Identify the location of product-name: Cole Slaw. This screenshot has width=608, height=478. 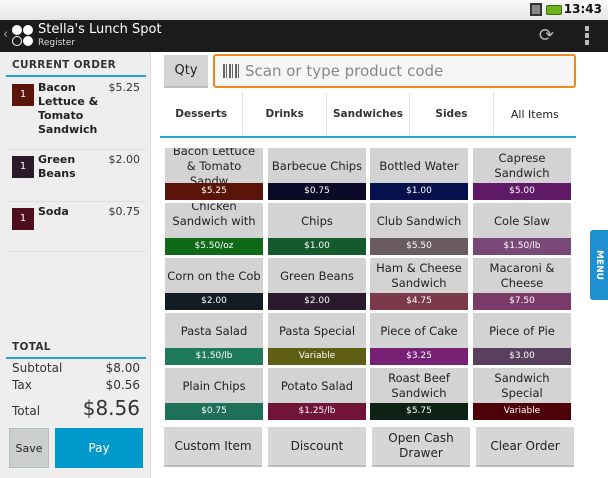
(522, 220).